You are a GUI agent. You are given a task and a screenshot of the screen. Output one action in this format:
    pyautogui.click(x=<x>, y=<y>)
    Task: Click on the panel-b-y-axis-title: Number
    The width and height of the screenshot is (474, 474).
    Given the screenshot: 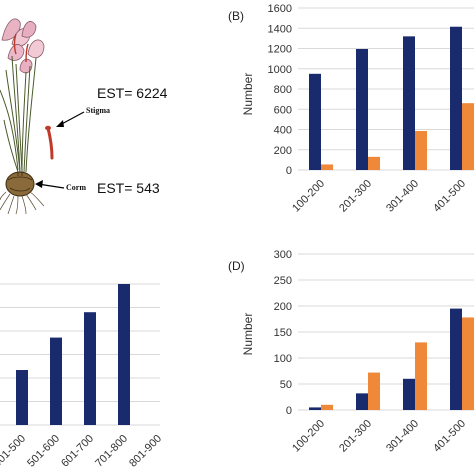 What is the action you would take?
    pyautogui.click(x=248, y=94)
    